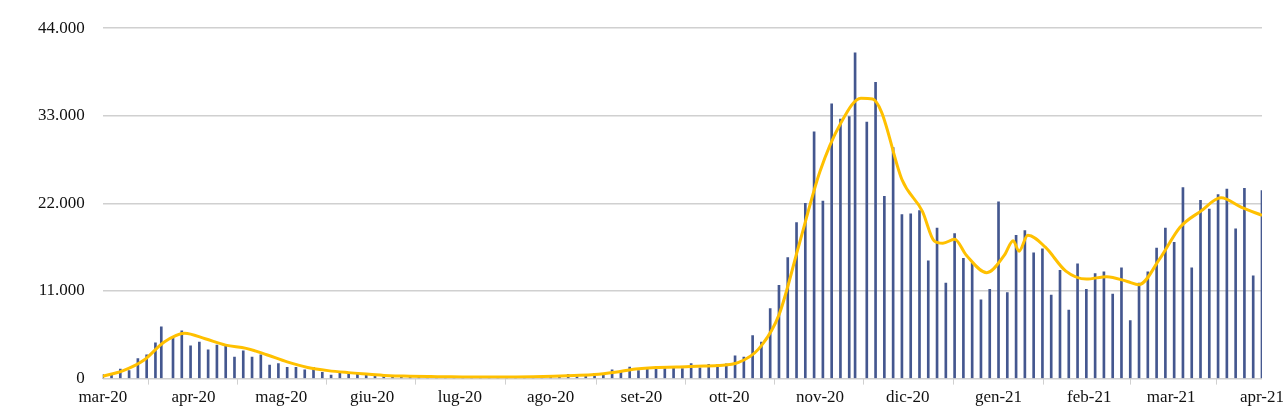 Image resolution: width=1287 pixels, height=419 pixels. Describe the element at coordinates (998, 397) in the screenshot. I see `x-tick-label: gen-21` at that location.